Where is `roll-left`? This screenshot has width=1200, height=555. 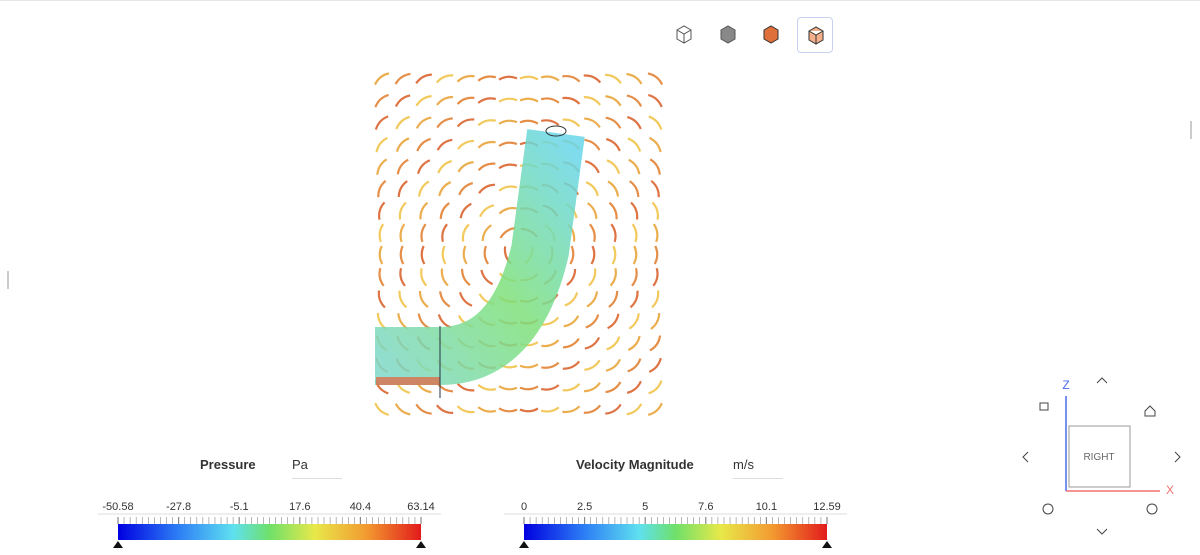
roll-left is located at coordinates (1048, 509).